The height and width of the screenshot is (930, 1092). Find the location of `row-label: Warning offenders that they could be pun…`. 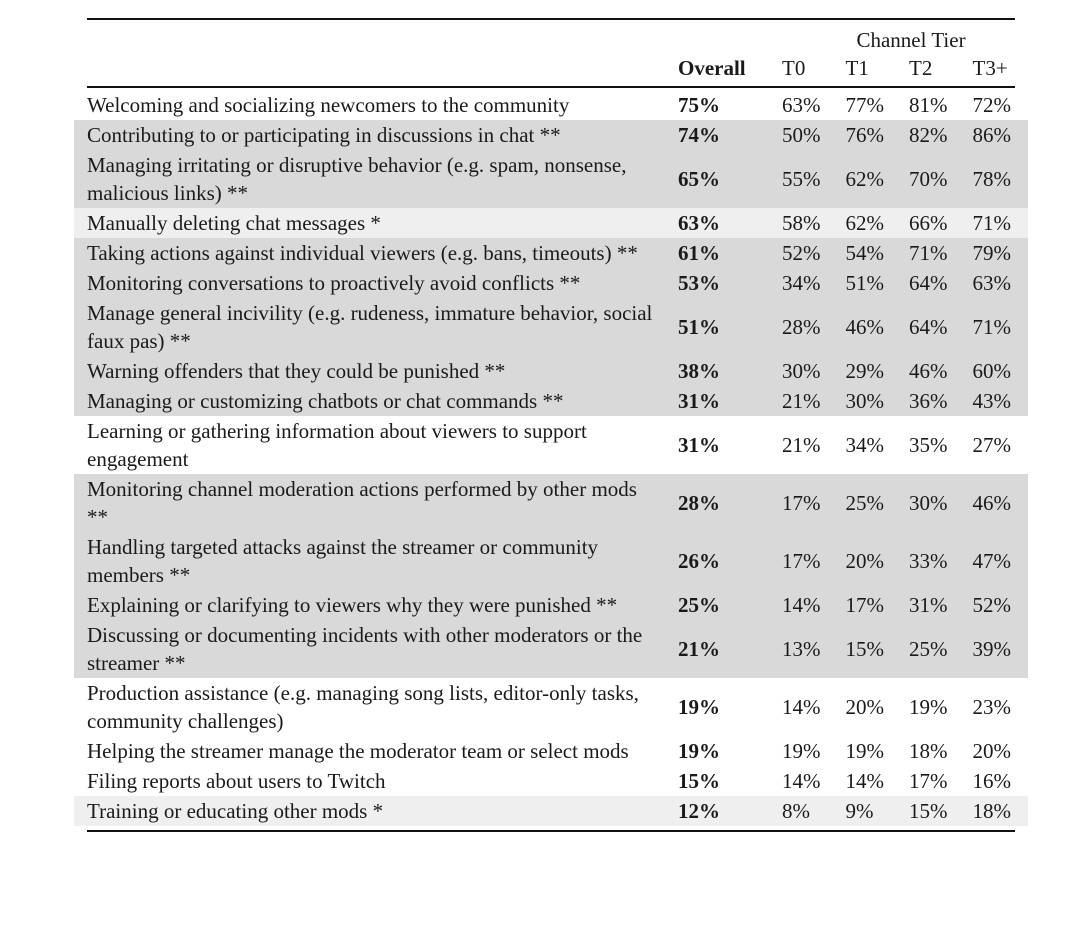

row-label: Warning offenders that they could be pun… is located at coordinates (371, 371).